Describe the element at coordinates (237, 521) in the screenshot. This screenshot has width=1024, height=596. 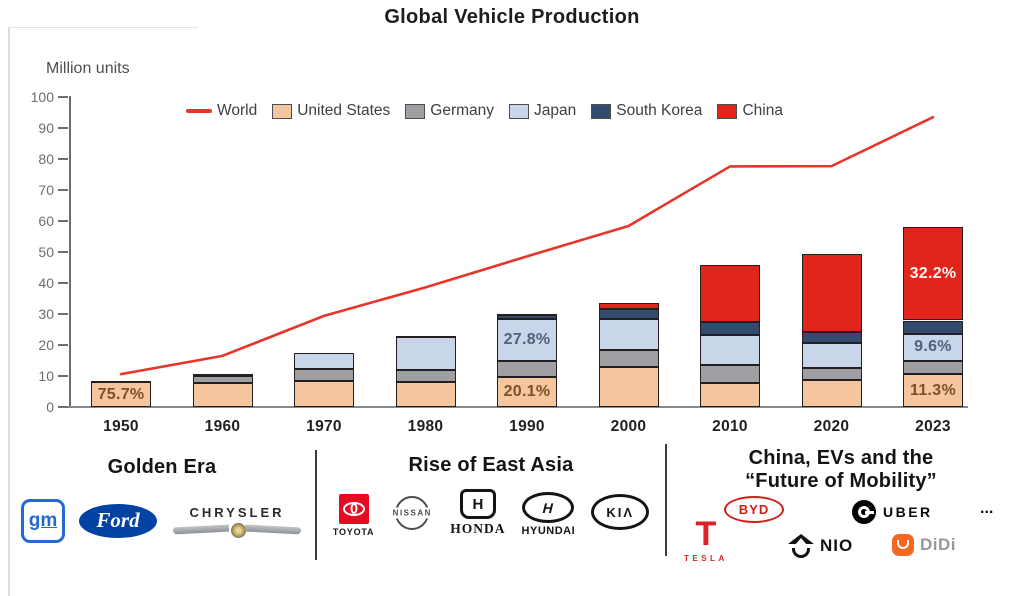
I see `chrysler-logo: CHRYSLER` at that location.